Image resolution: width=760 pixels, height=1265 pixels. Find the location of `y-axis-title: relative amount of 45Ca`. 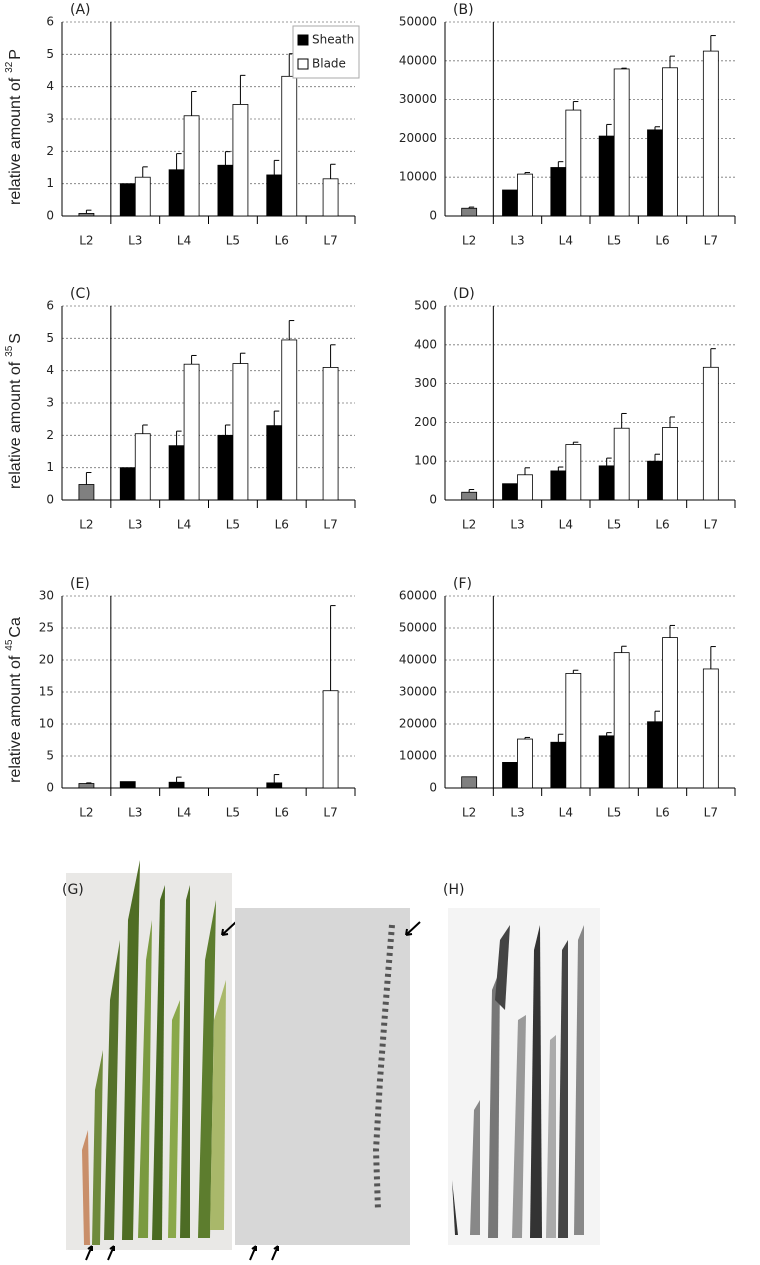

y-axis-title: relative amount of 45Ca is located at coordinates (14, 700).